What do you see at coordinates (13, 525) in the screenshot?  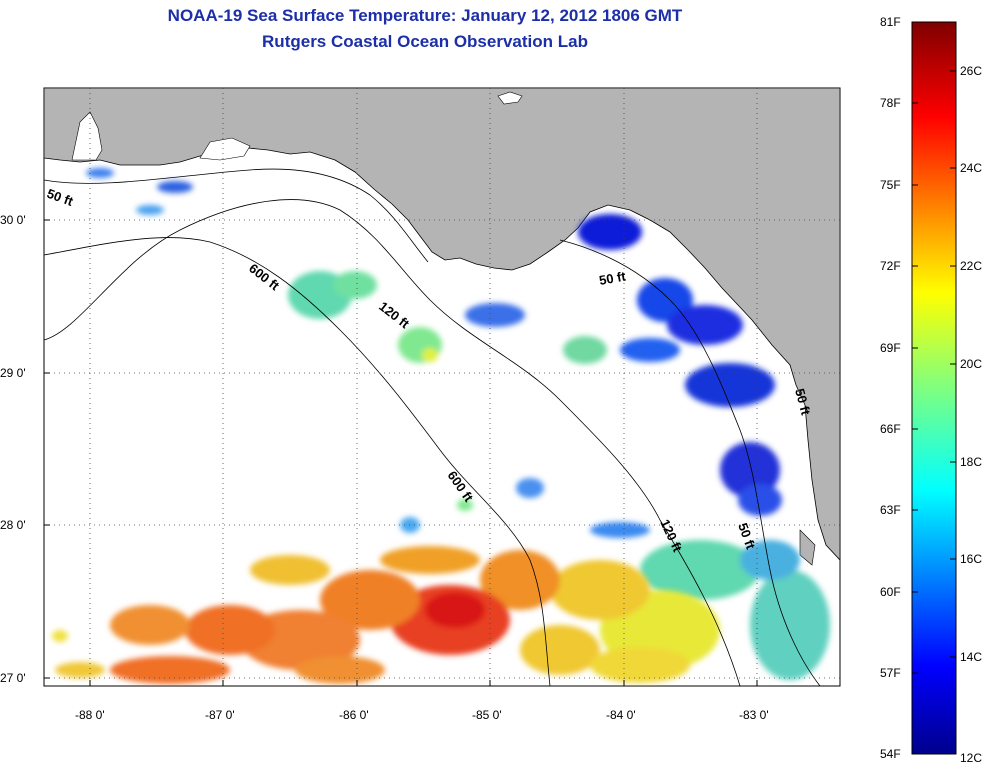 I see `lat-label: 28 0'` at bounding box center [13, 525].